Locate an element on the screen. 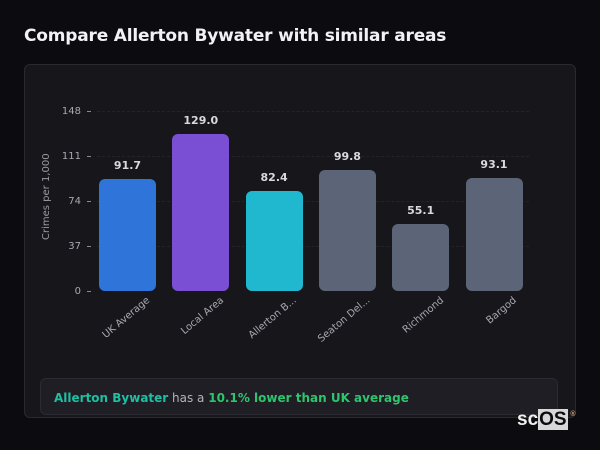 This screenshot has height=450, width=600. y-tick: 111 is located at coordinates (71, 156).